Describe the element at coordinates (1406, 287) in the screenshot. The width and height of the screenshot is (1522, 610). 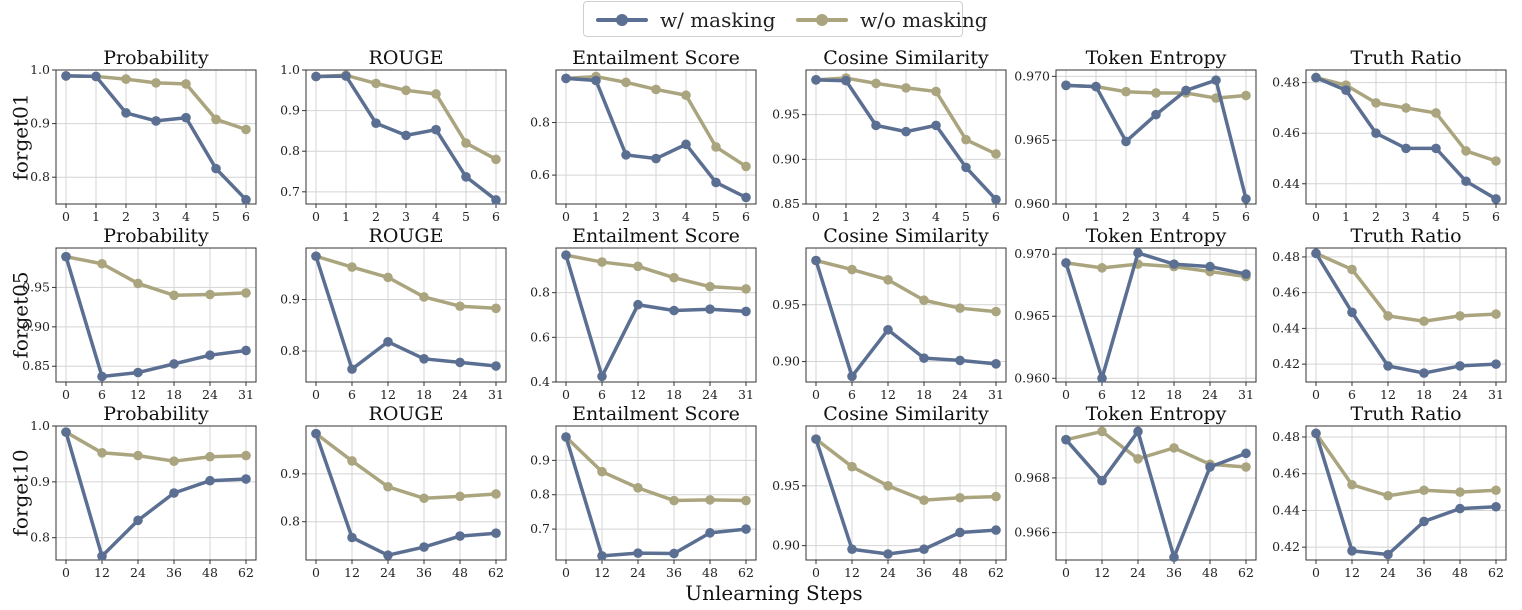
I see `series-line-wo-masking` at that location.